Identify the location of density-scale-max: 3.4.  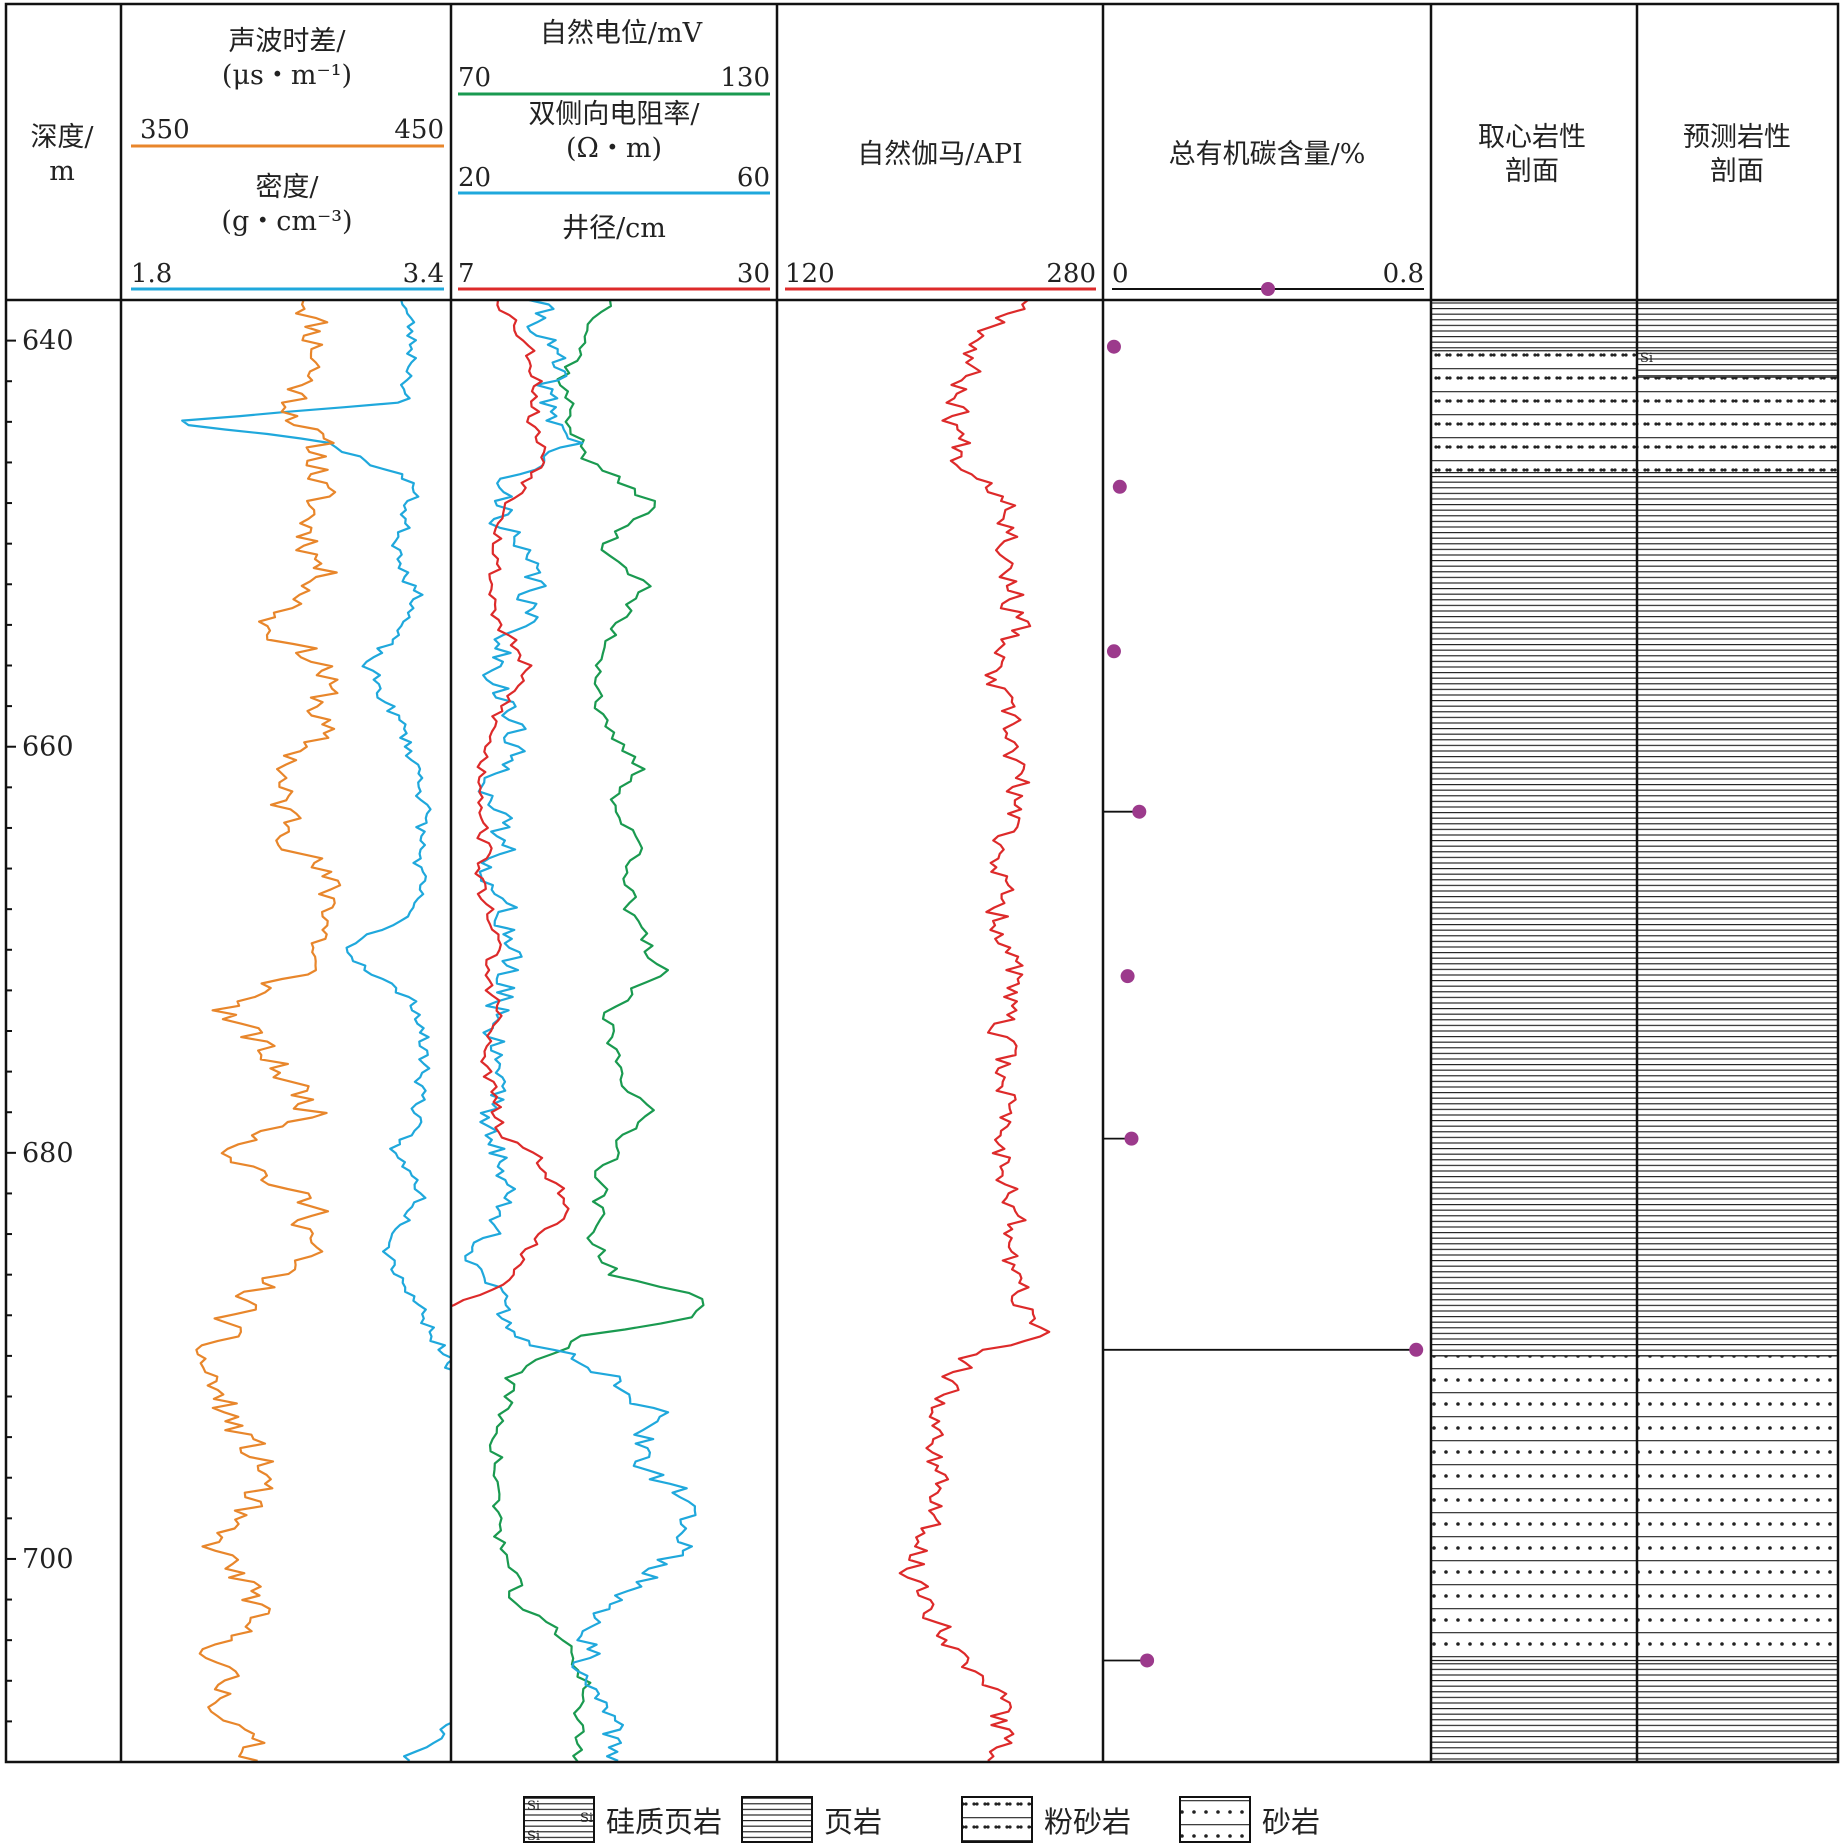
(423, 274).